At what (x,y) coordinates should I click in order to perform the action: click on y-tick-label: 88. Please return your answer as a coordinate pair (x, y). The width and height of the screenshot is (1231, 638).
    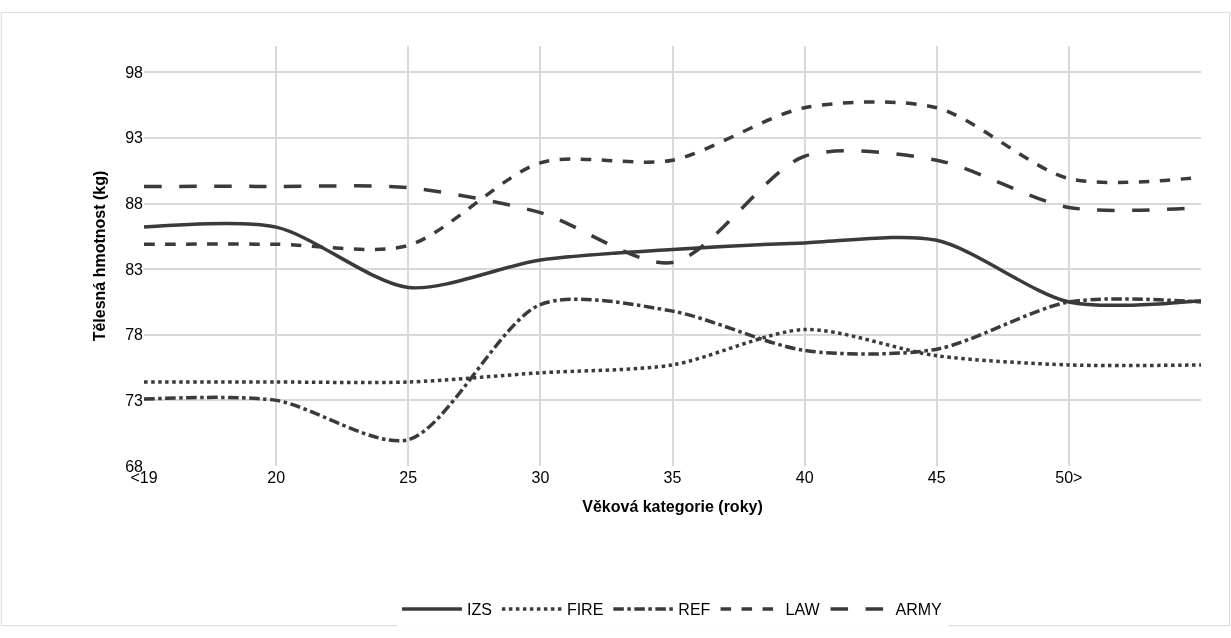
    Looking at the image, I should click on (134, 204).